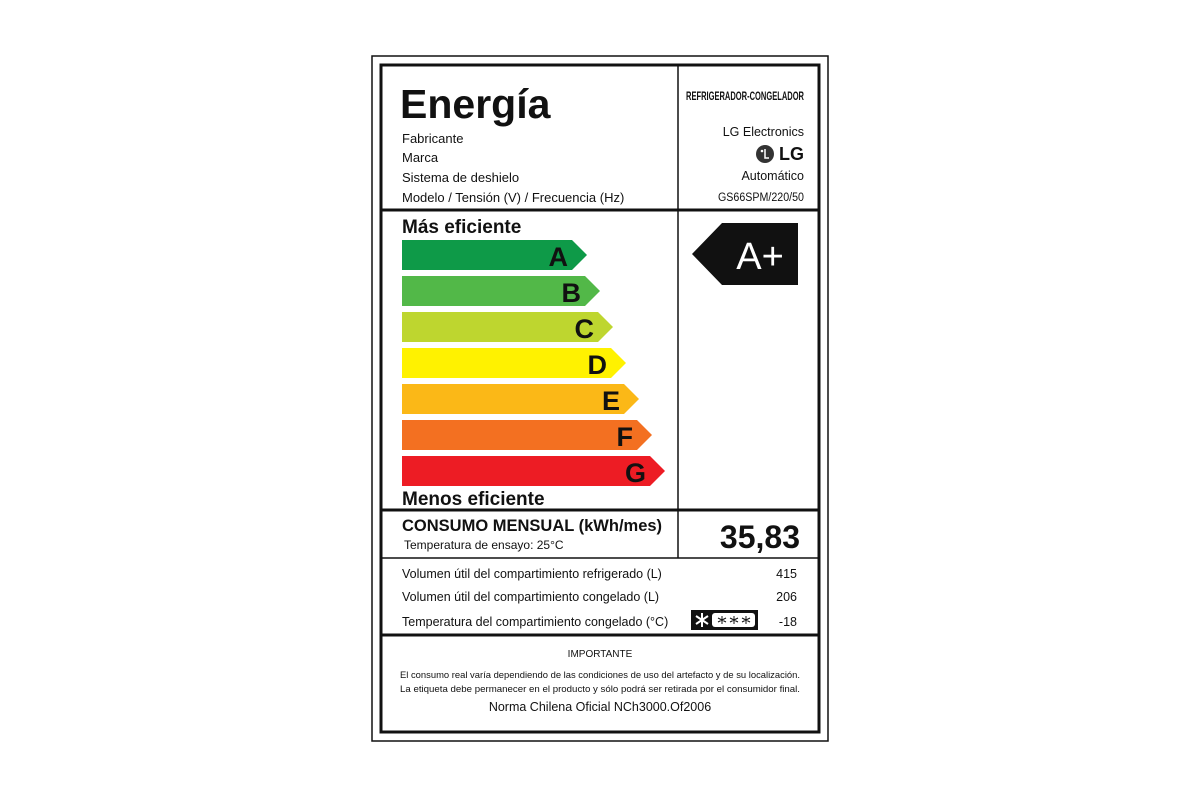  What do you see at coordinates (611, 401) in the screenshot?
I see `class-letter: E` at bounding box center [611, 401].